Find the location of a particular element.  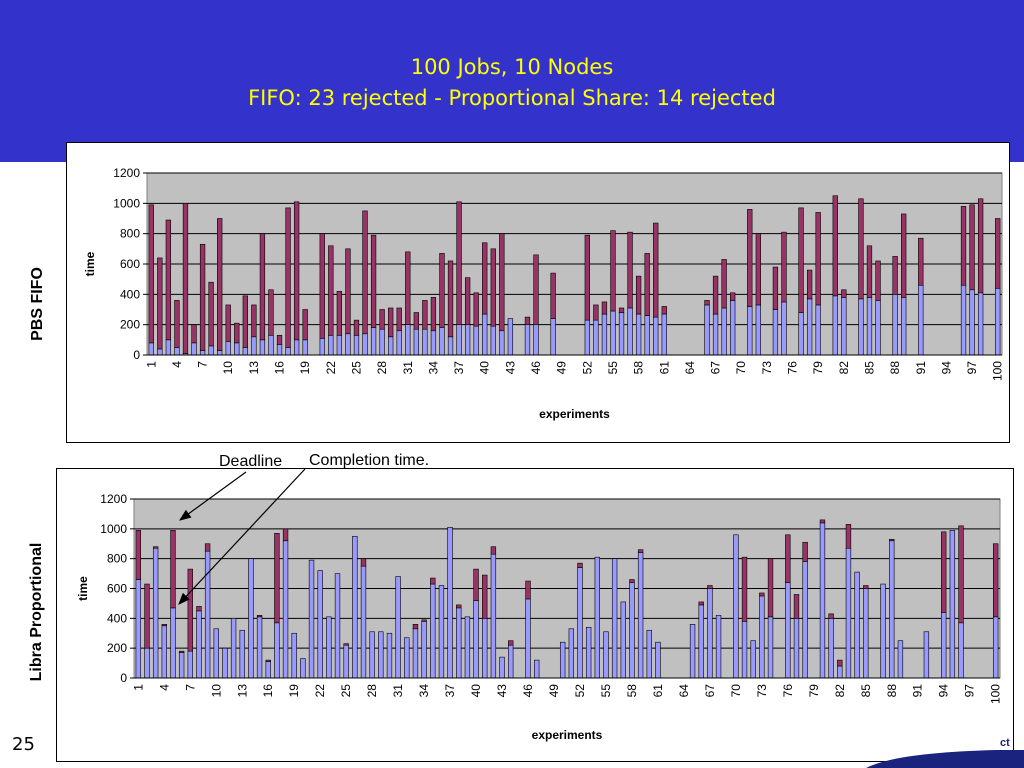

x-tick-label: 49 is located at coordinates (562, 368).